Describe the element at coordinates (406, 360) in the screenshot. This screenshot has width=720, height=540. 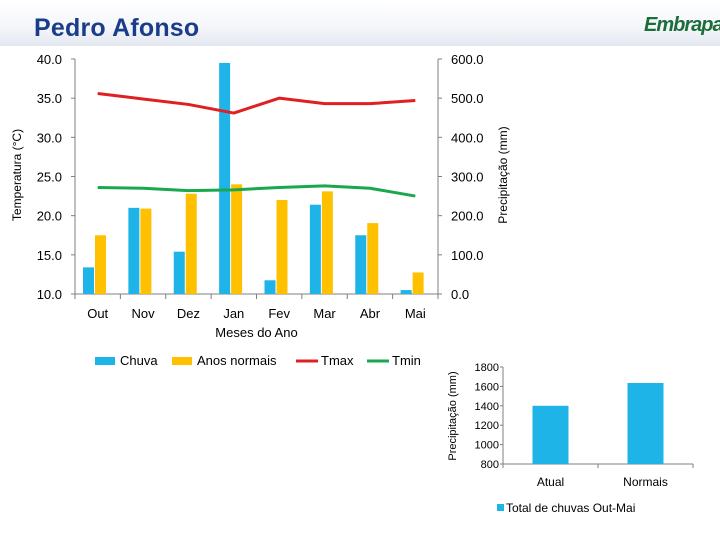
I see `legend-label-tmin: Tmin` at that location.